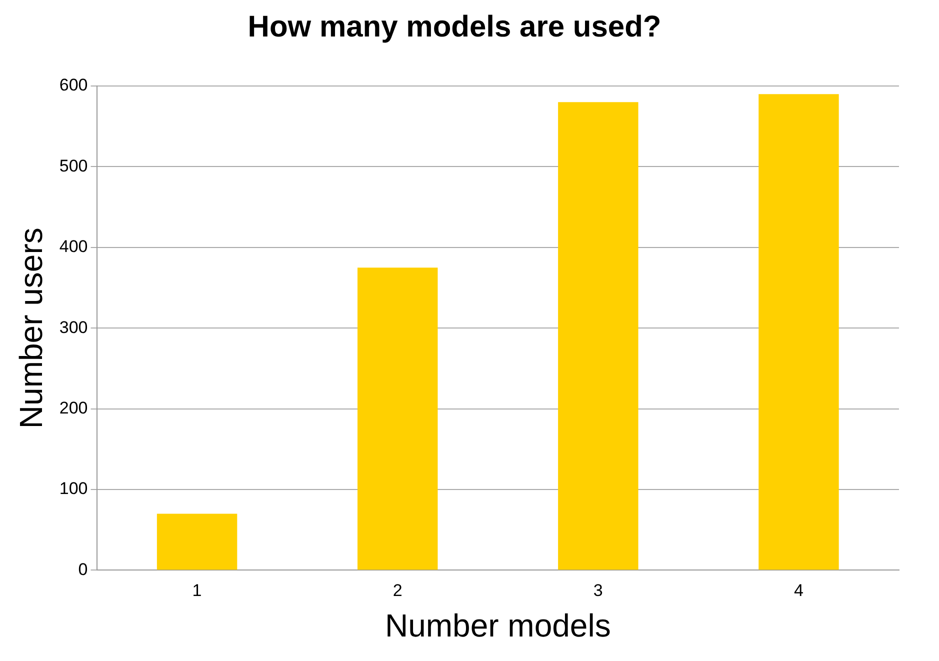 Image resolution: width=939 pixels, height=661 pixels. What do you see at coordinates (73, 408) in the screenshot?
I see `y-tick-label: 200` at bounding box center [73, 408].